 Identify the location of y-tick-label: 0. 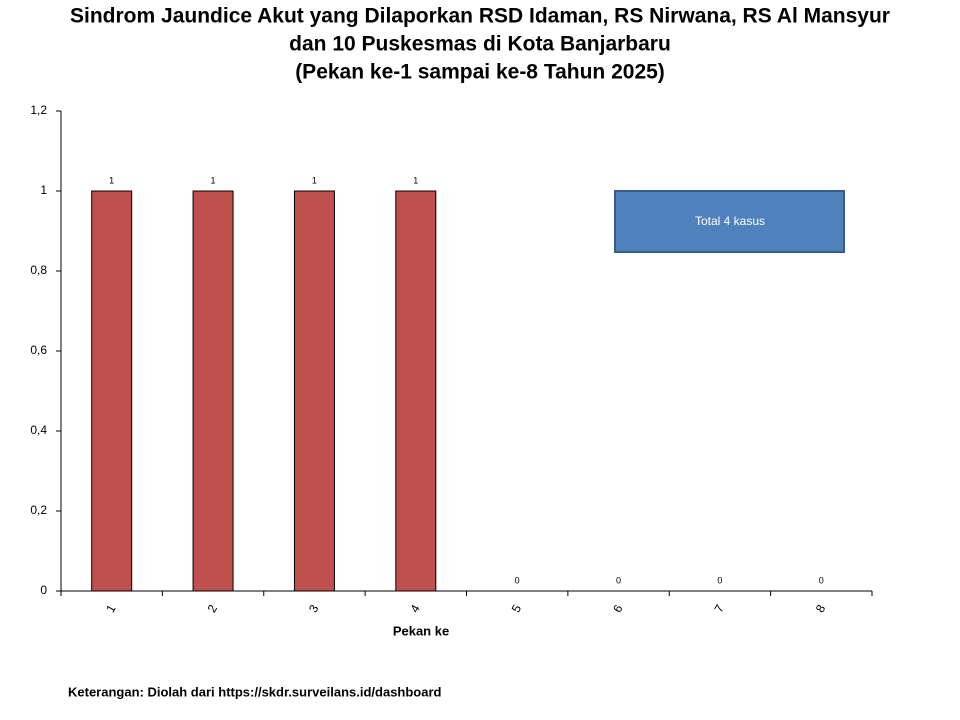
(43, 590).